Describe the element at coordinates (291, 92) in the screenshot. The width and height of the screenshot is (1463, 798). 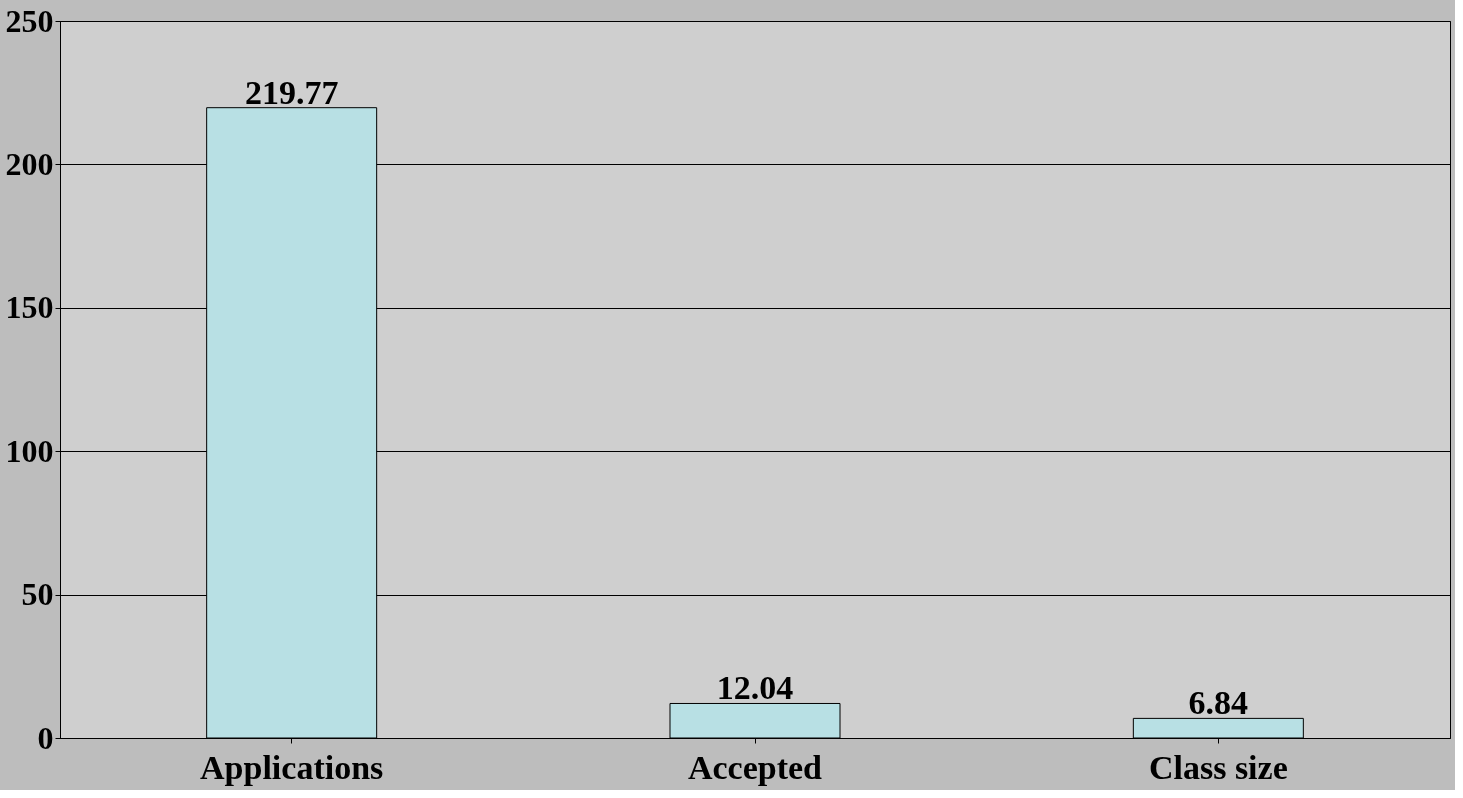
I see `data-label: 219.77` at that location.